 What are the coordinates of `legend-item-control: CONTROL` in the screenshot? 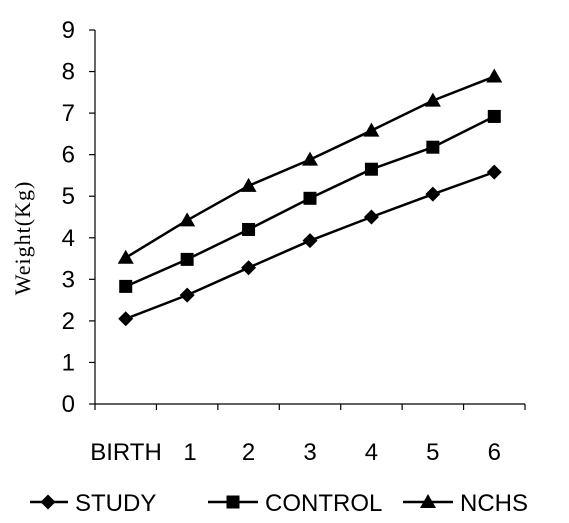 It's located at (295, 503).